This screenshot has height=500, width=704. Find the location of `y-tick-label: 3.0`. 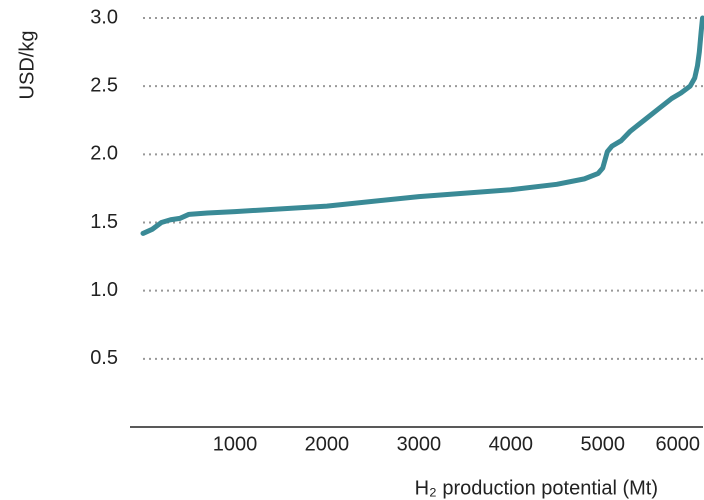

y-tick-label: 3.0 is located at coordinates (104, 17).